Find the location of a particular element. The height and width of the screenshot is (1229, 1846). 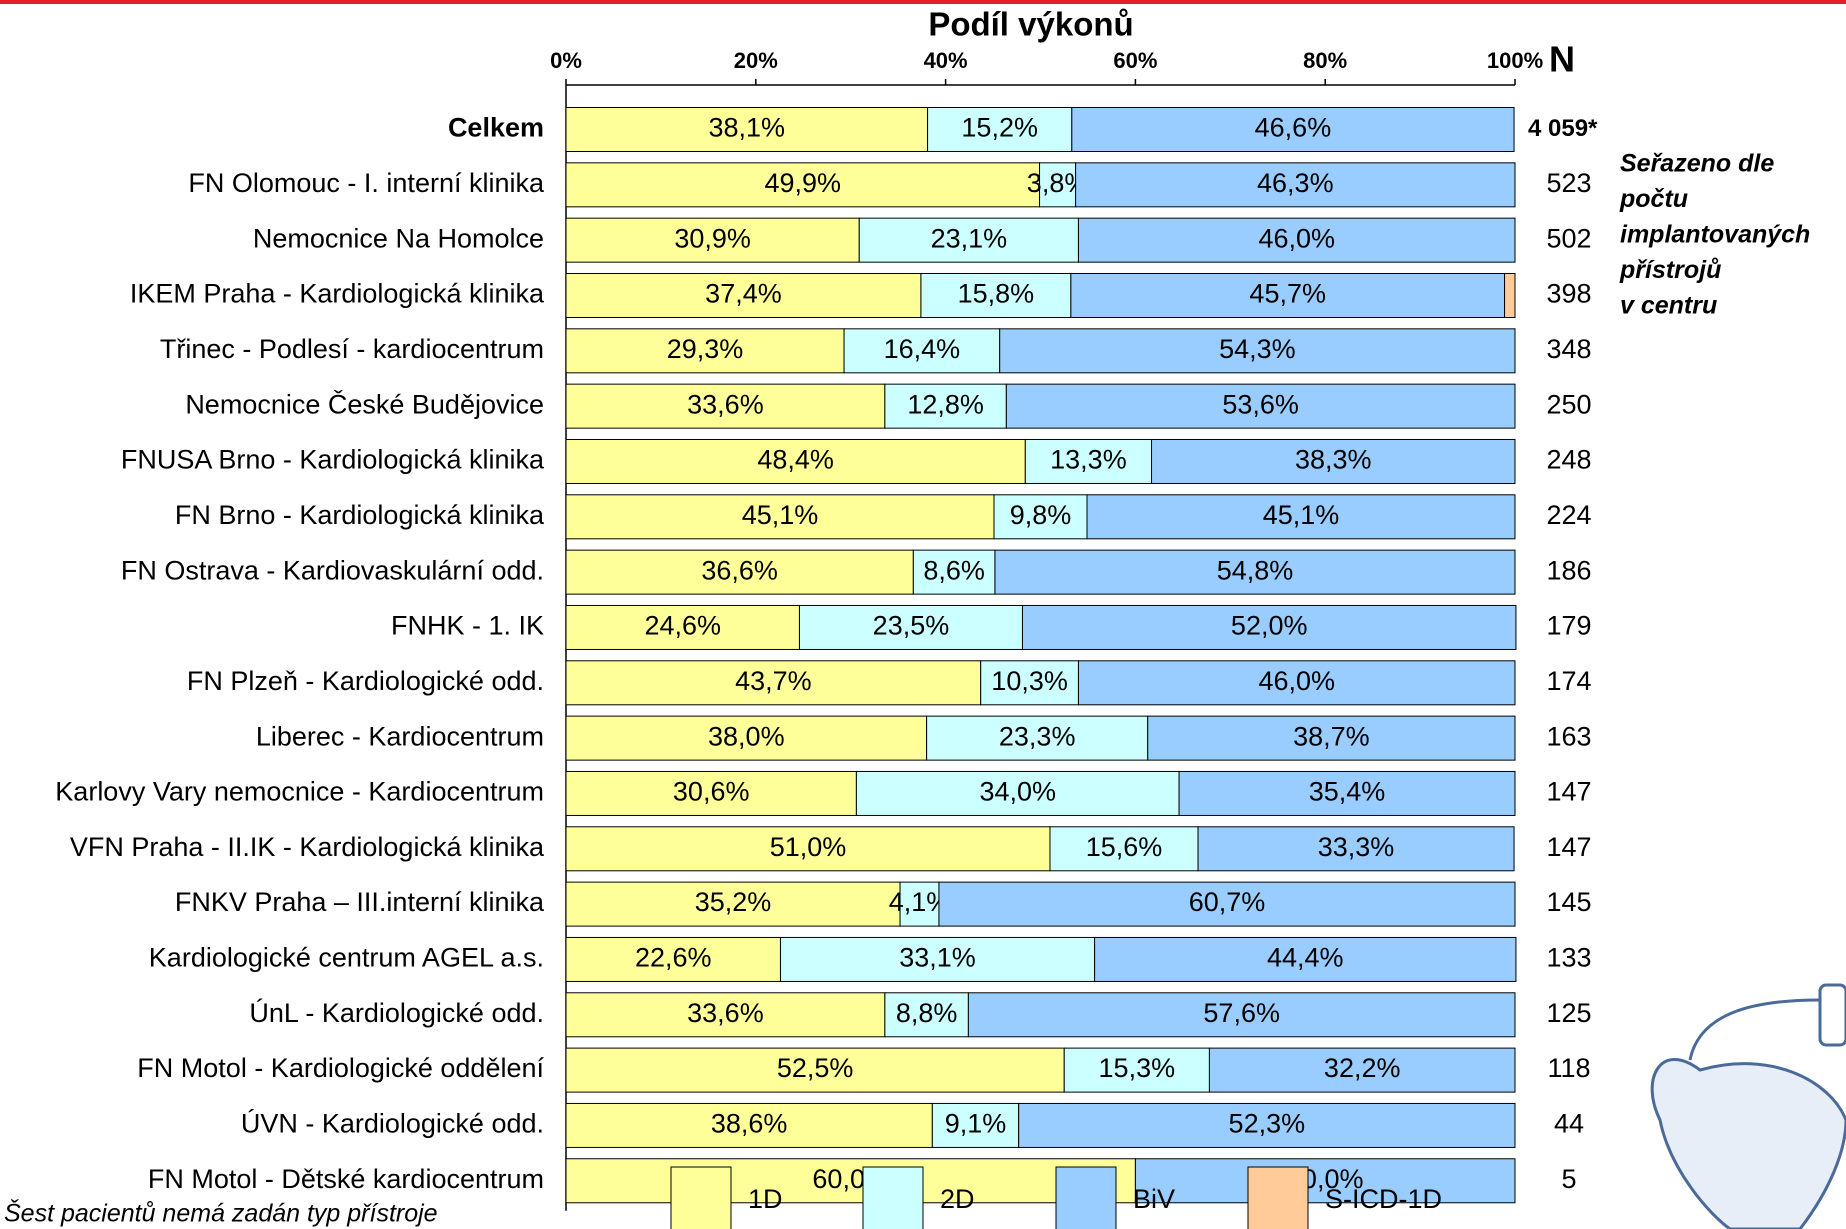

n-value: 44 is located at coordinates (1569, 1124).